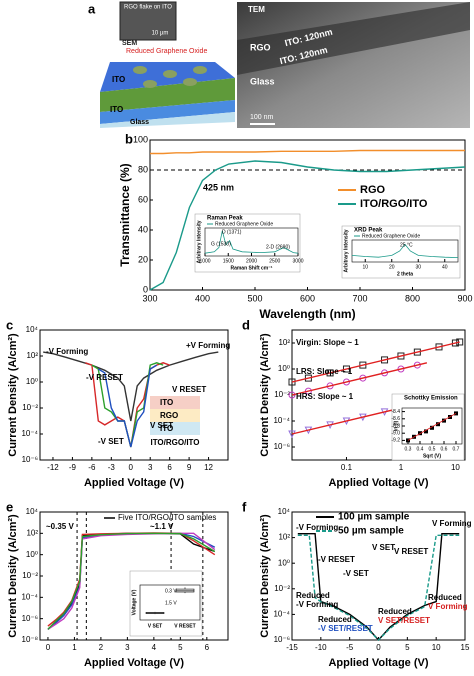 The height and width of the screenshot is (676, 474). What do you see at coordinates (225, 219) in the screenshot?
I see `inset-title: Raman Peak` at bounding box center [225, 219].